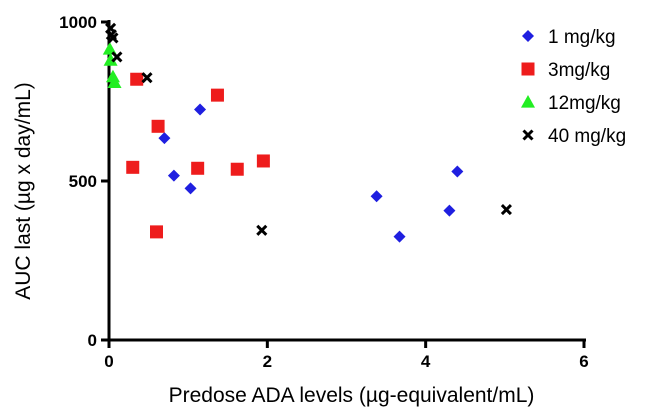 This screenshot has height=411, width=650. I want to click on legend-item: 12mg/kg, so click(571, 103).